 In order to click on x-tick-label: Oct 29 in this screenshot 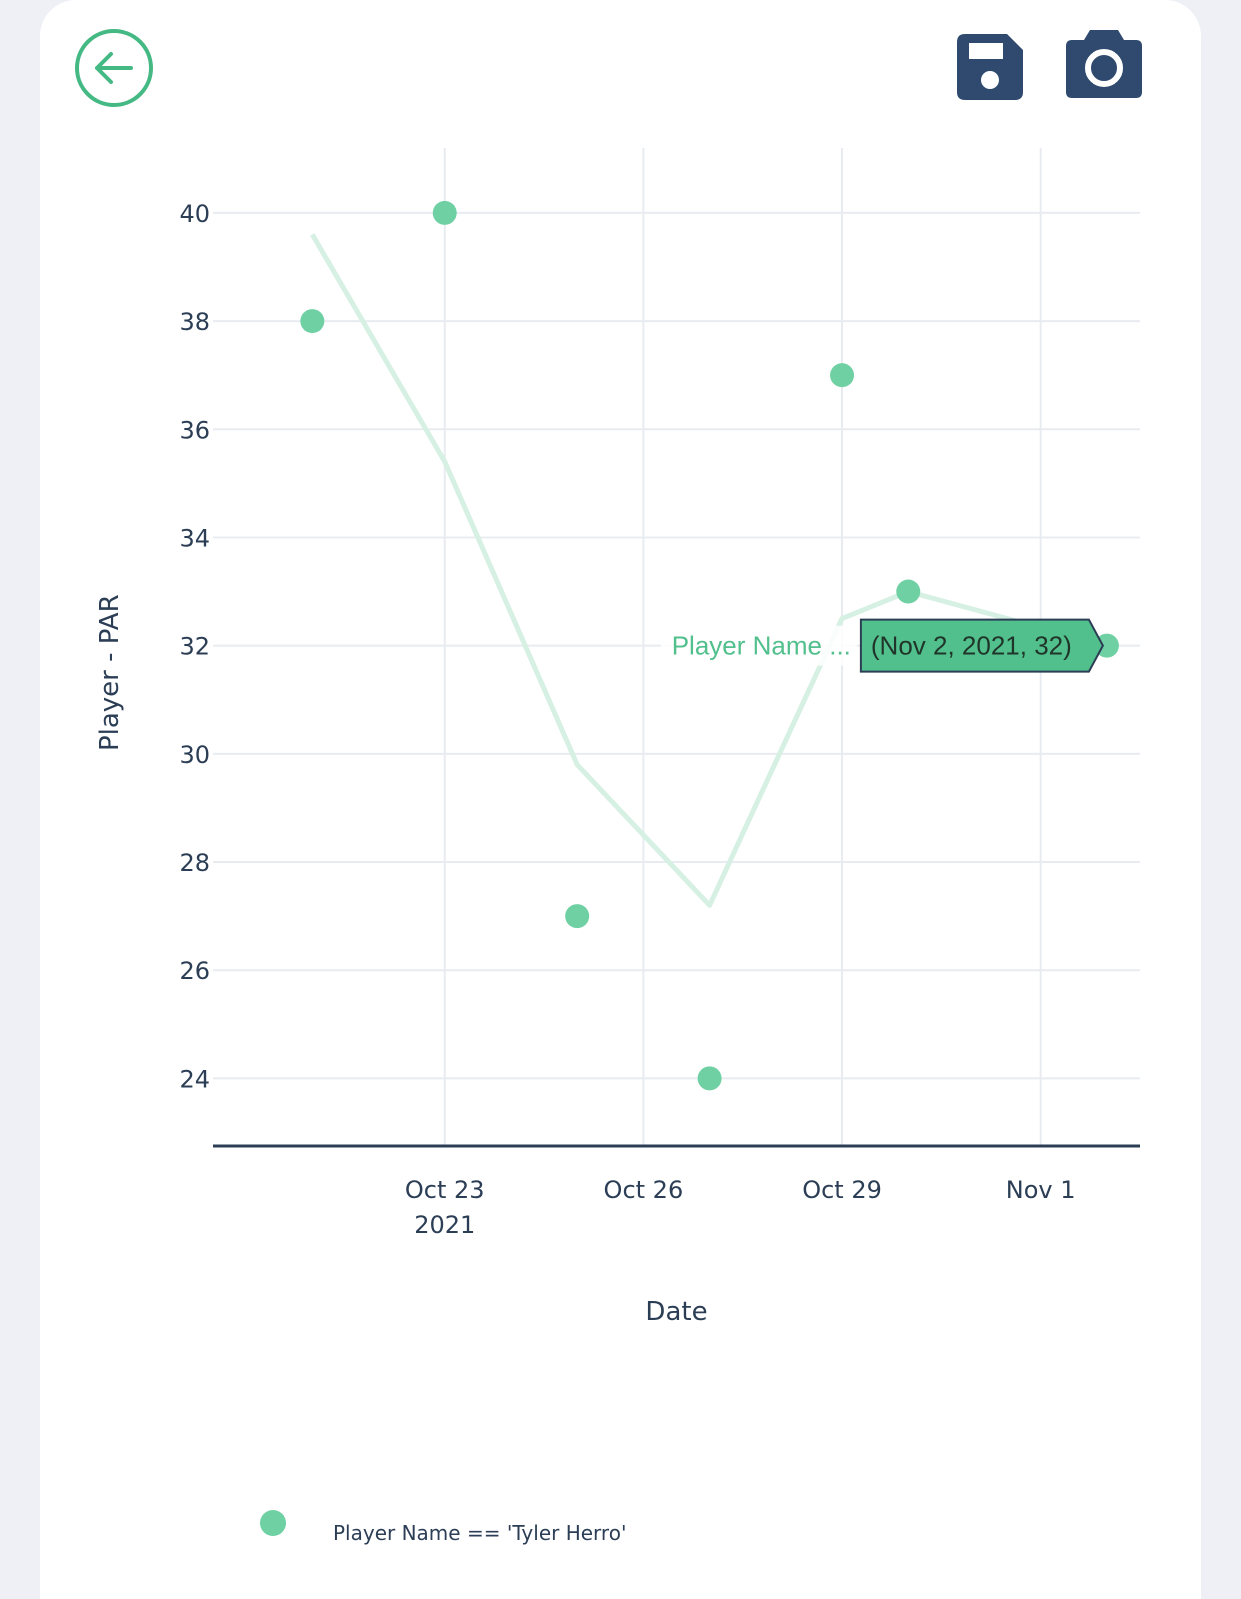, I will do `click(842, 1190)`.